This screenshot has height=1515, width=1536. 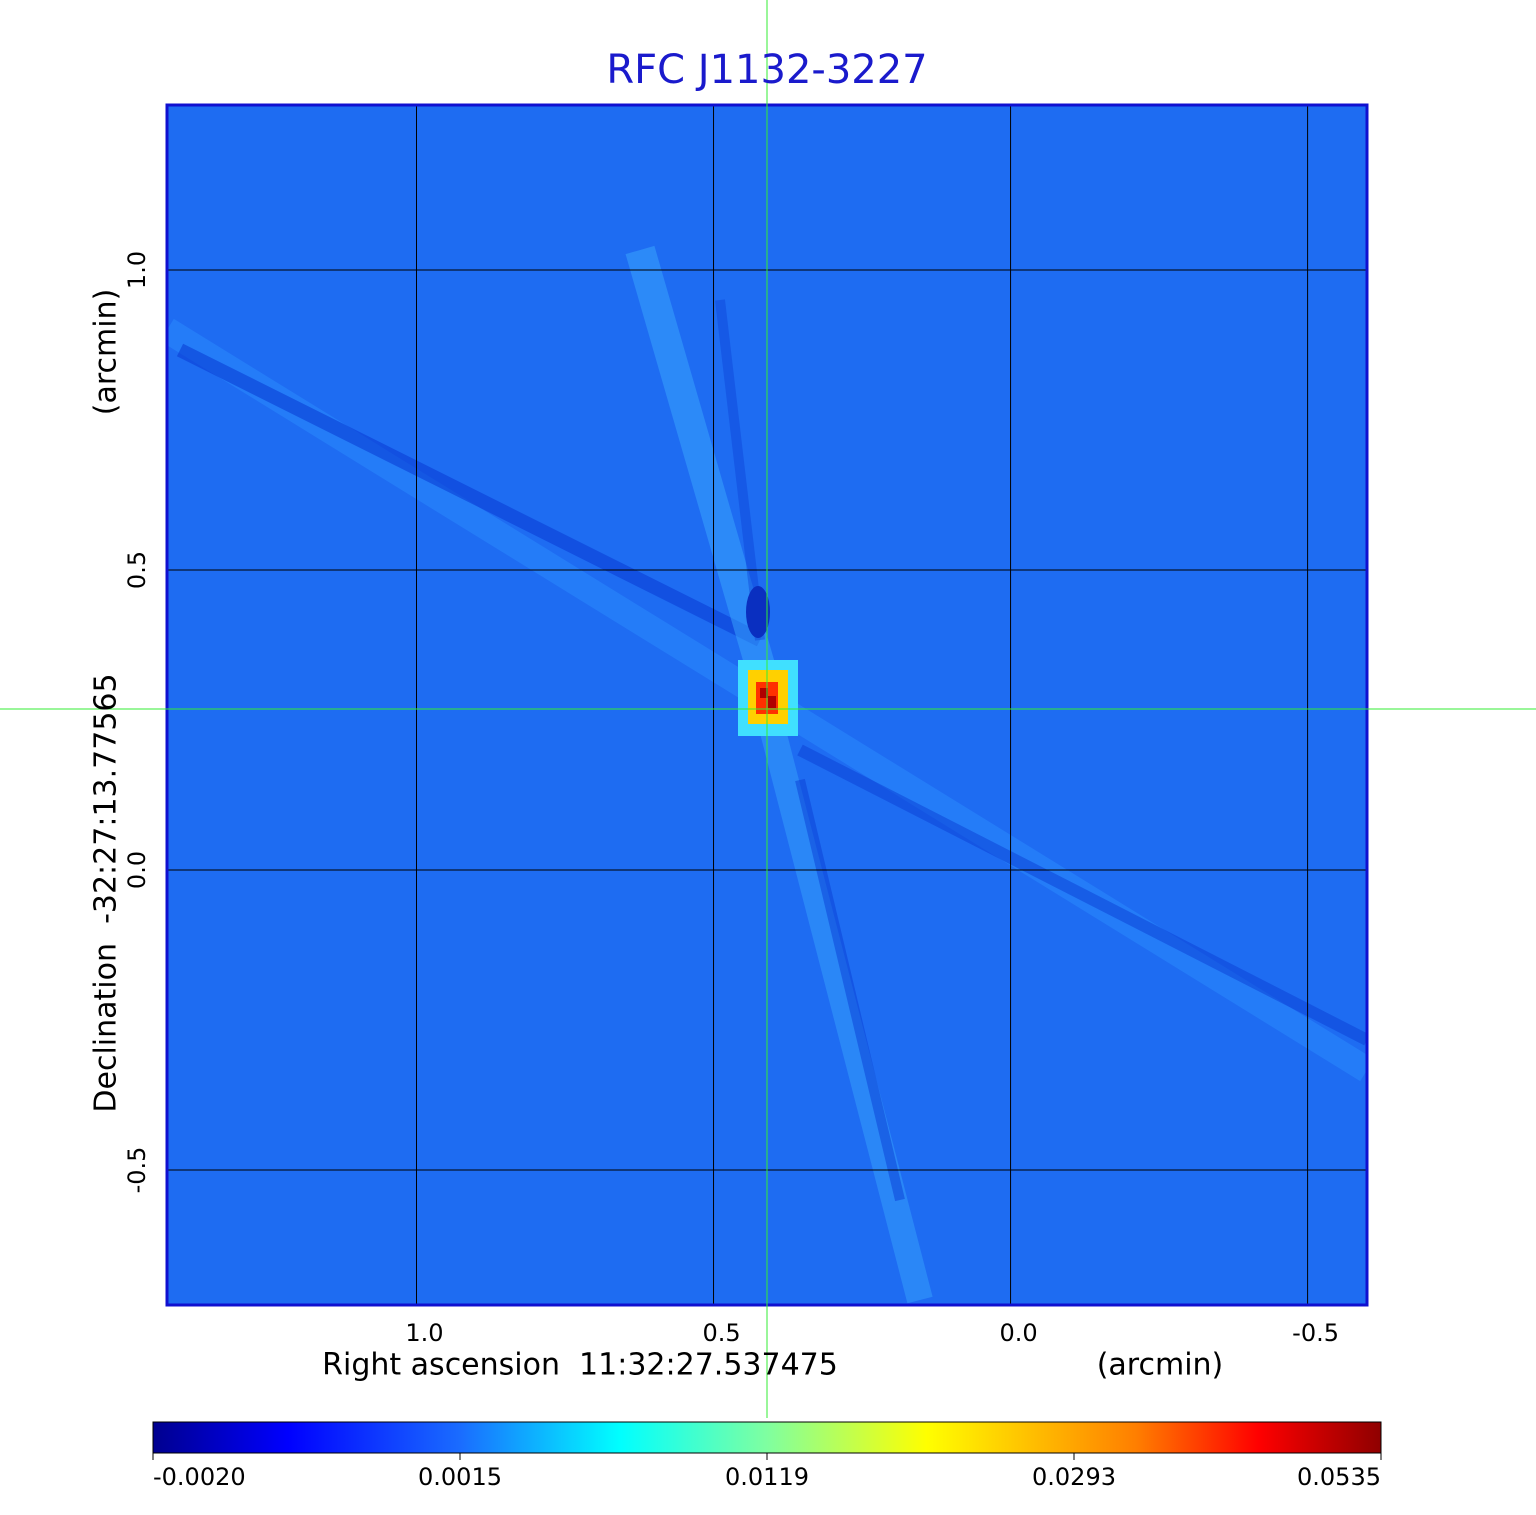 I want to click on colorbar-tick-label: 0.0015, so click(x=460, y=1477).